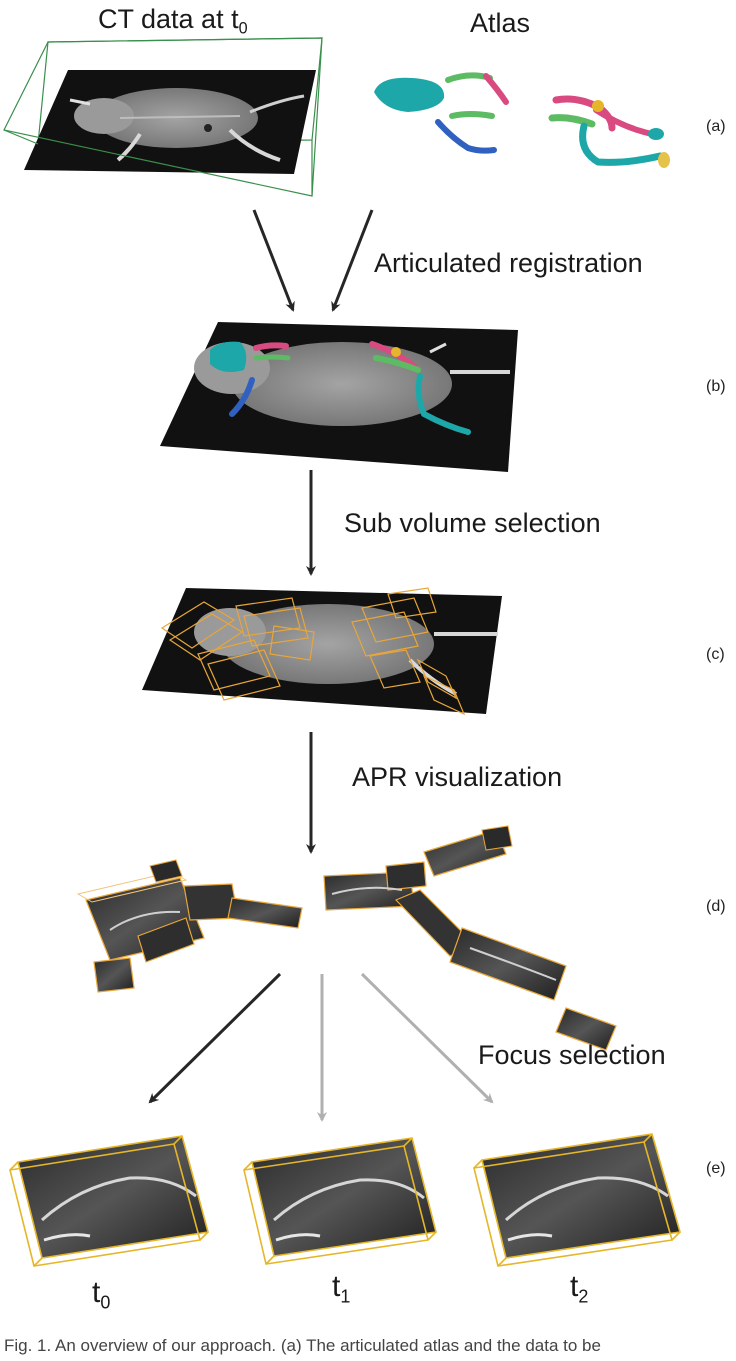 Image resolution: width=736 pixels, height=1361 pixels. I want to click on apr-left-group, so click(189, 926).